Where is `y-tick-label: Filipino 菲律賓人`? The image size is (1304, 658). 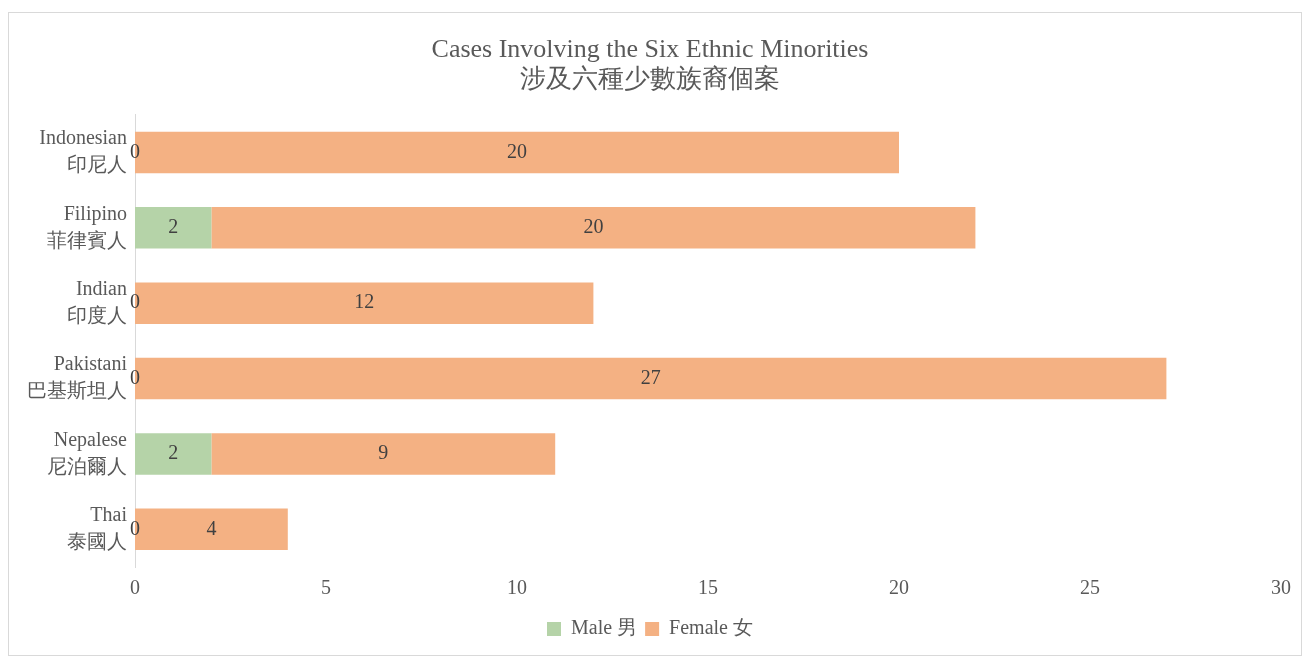
y-tick-label: Filipino 菲律賓人 is located at coordinates (87, 226).